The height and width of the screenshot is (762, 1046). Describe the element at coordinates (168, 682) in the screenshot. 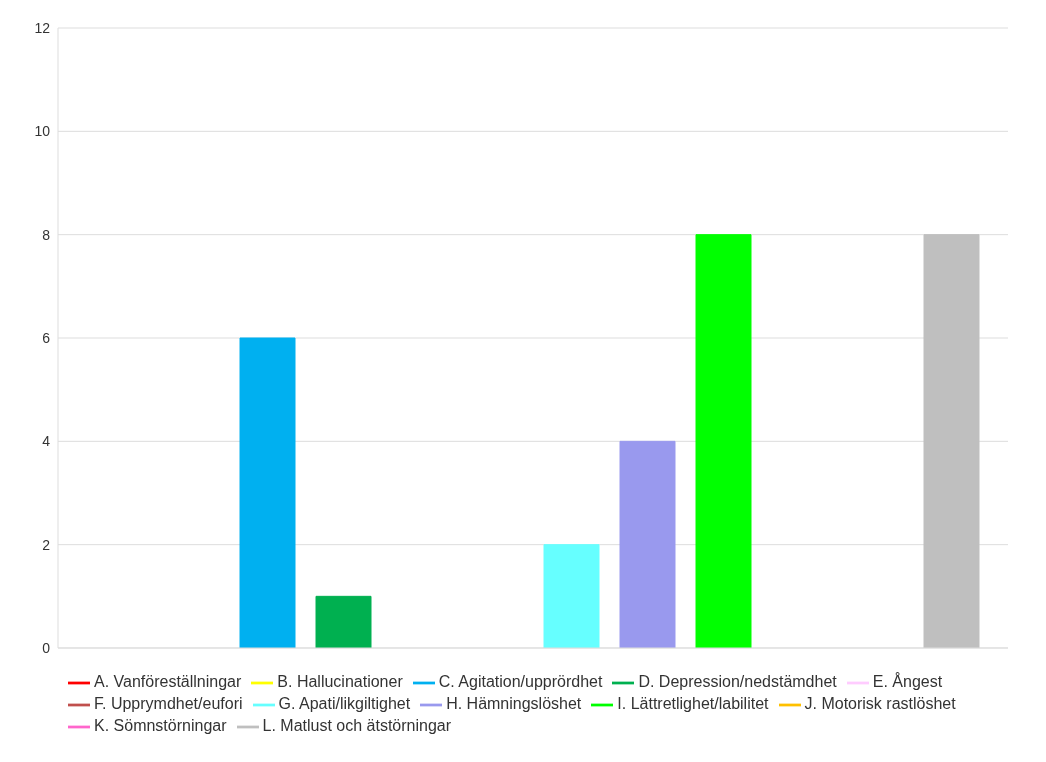

I see `legend-label: A. Vanföreställningar` at that location.